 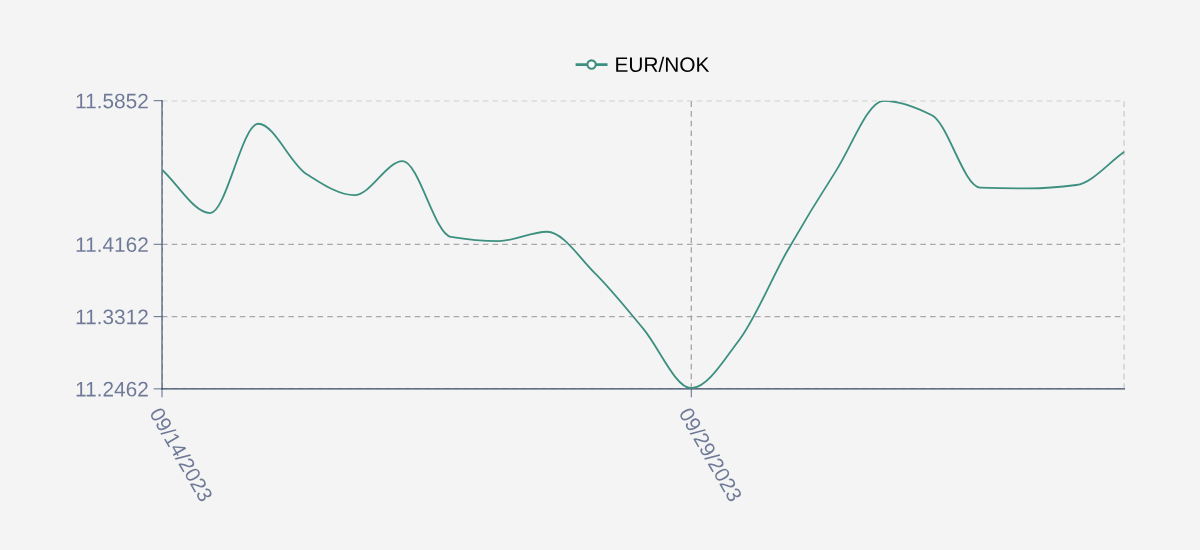 What do you see at coordinates (663, 64) in the screenshot?
I see `legend-label: EUR/NOK` at bounding box center [663, 64].